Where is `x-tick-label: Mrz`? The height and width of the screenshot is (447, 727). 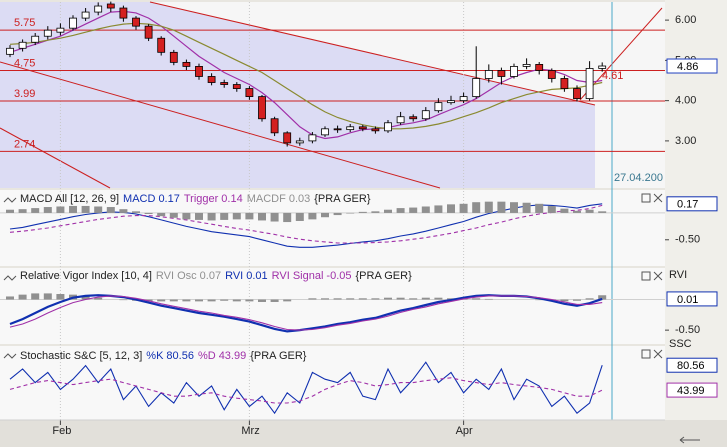 x-tick-label: Mrz is located at coordinates (250, 431).